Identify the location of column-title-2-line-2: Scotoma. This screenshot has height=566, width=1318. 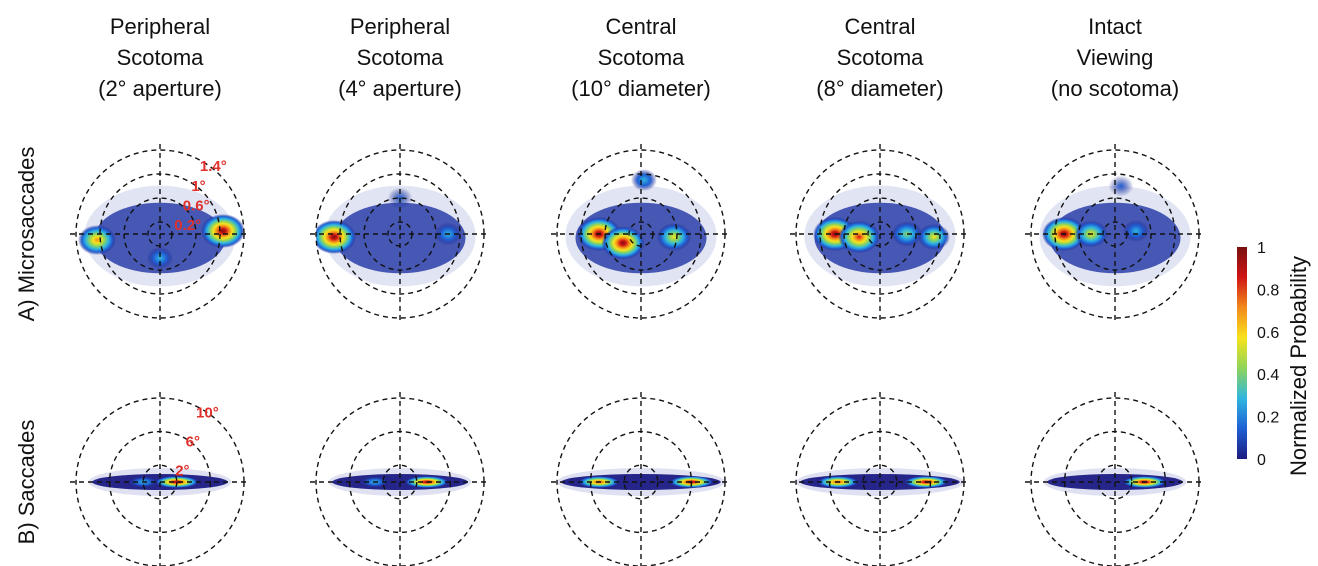
(401, 57).